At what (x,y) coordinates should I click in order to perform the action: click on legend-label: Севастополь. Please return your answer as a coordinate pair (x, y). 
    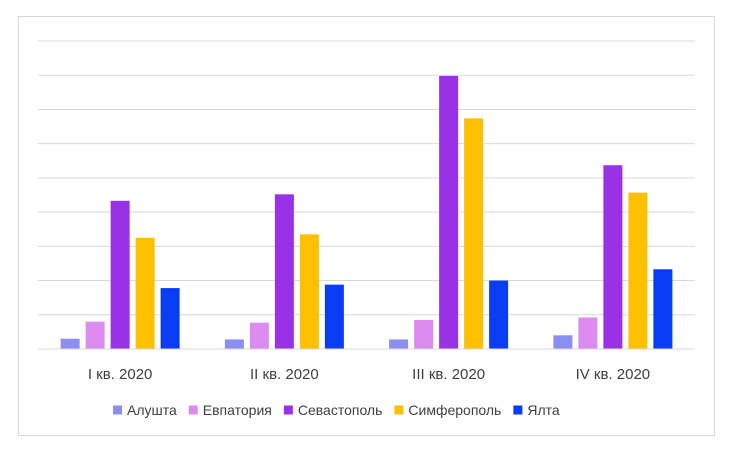
    Looking at the image, I should click on (340, 410).